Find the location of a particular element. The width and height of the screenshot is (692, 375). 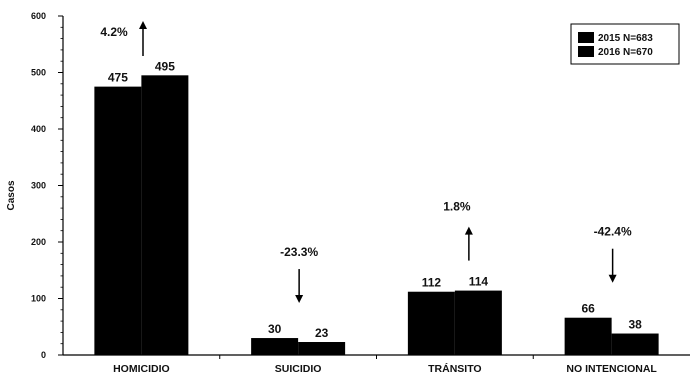

value-label: 112 is located at coordinates (432, 283).